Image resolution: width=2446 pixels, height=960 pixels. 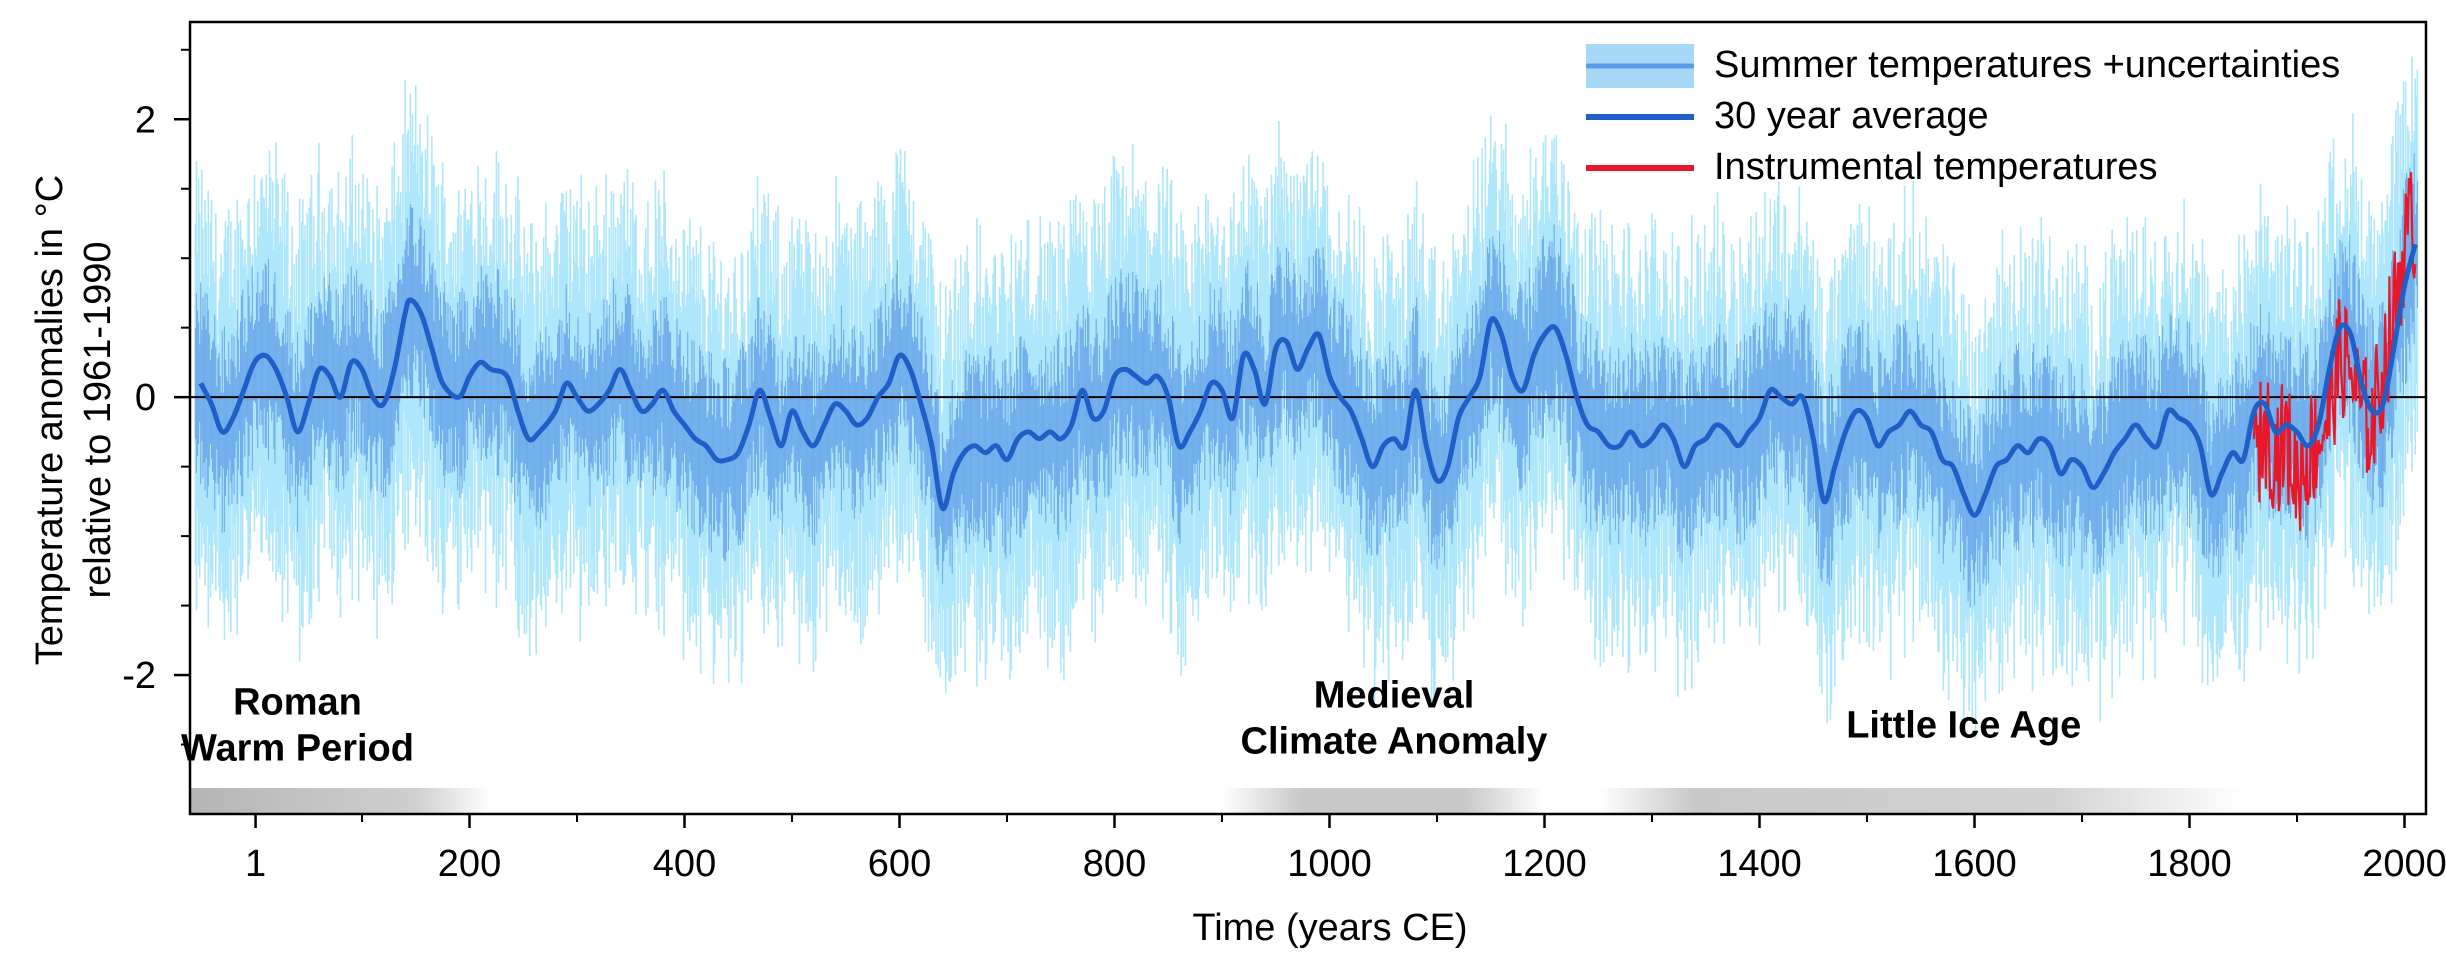 What do you see at coordinates (684, 864) in the screenshot?
I see `x-tick-label: 400` at bounding box center [684, 864].